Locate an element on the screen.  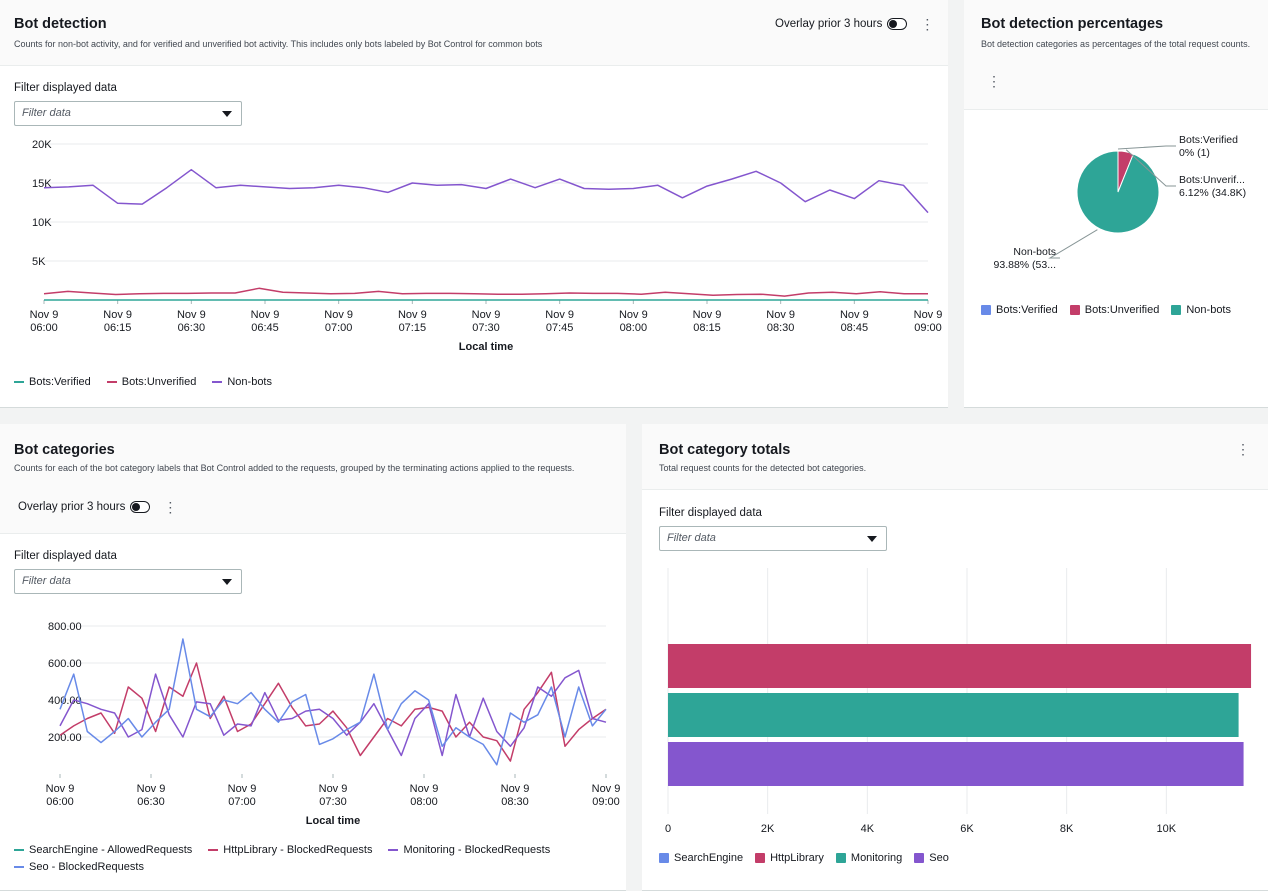
legend-item: HttpLibrary is located at coordinates (789, 858).